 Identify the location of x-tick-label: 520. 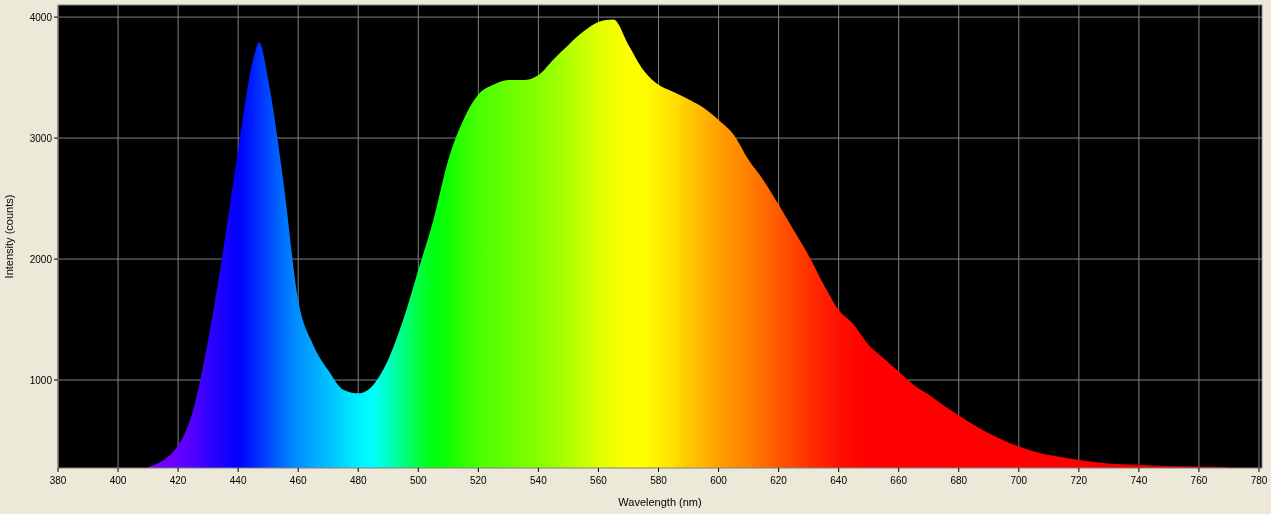
(479, 480).